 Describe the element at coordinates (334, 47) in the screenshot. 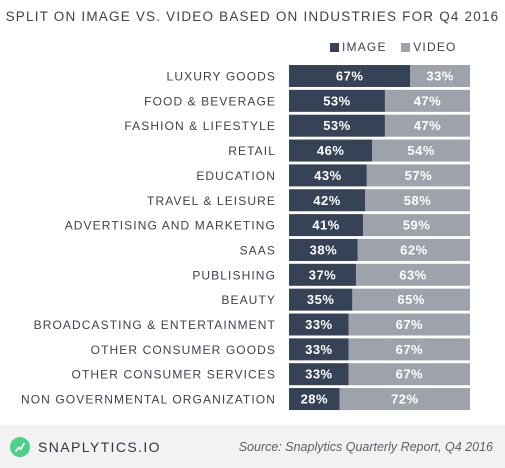

I see `legend-swatch-image` at that location.